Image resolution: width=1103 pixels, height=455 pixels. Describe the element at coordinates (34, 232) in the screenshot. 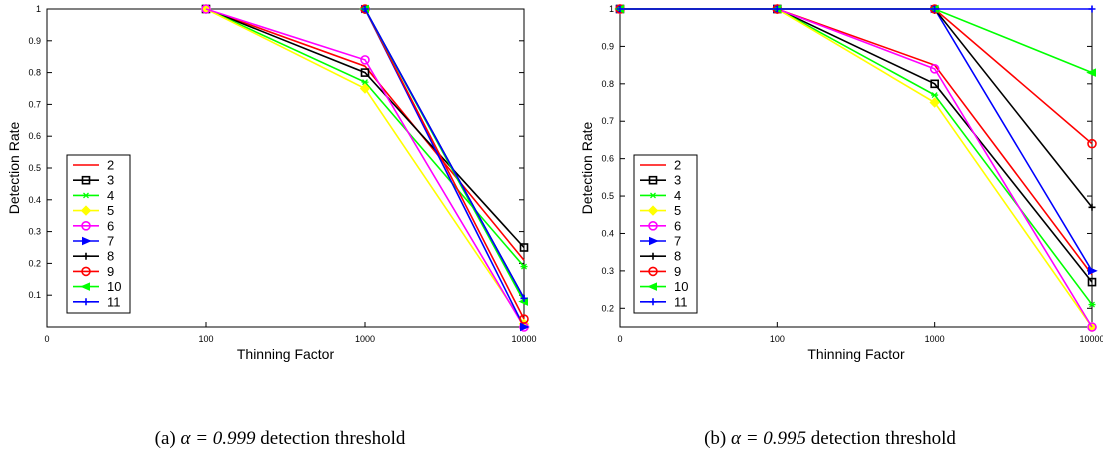

I see `panel-a-ytick-label: 0.3` at that location.